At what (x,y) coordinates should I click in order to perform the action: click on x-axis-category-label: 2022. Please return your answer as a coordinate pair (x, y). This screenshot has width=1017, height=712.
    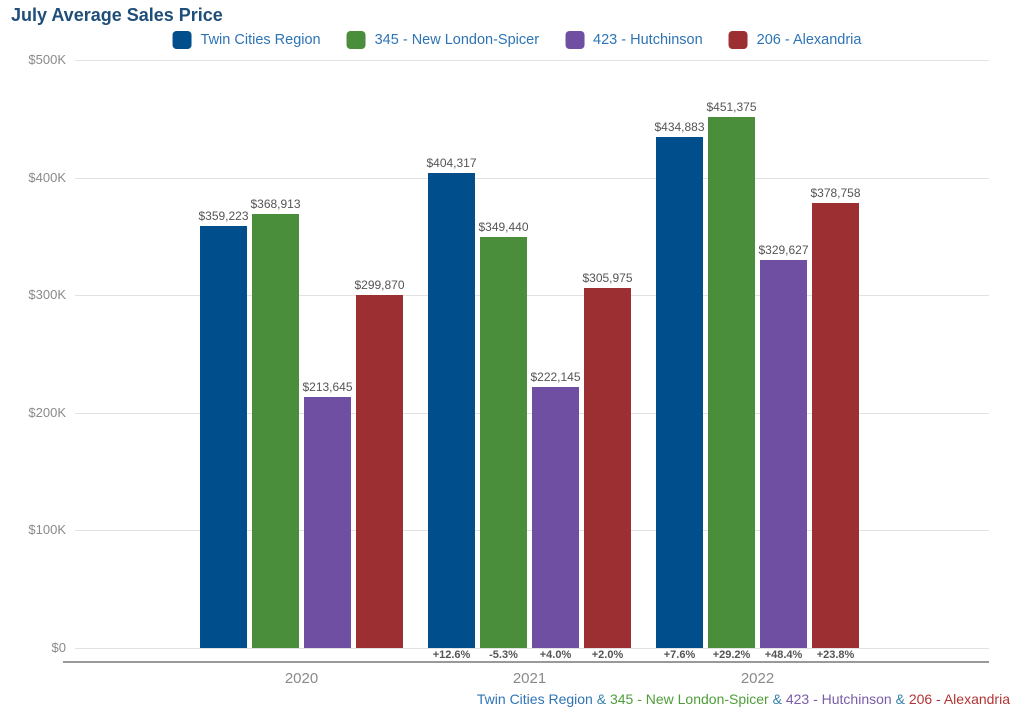
    Looking at the image, I should click on (757, 678).